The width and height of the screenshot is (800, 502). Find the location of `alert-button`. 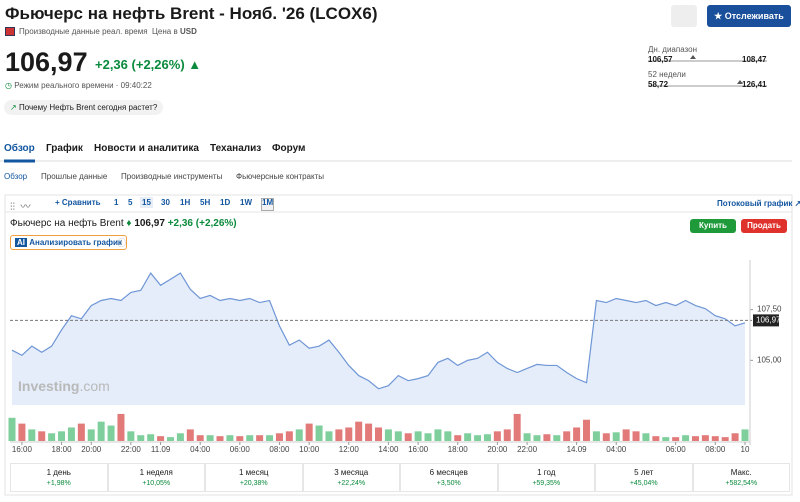

alert-button is located at coordinates (684, 16).